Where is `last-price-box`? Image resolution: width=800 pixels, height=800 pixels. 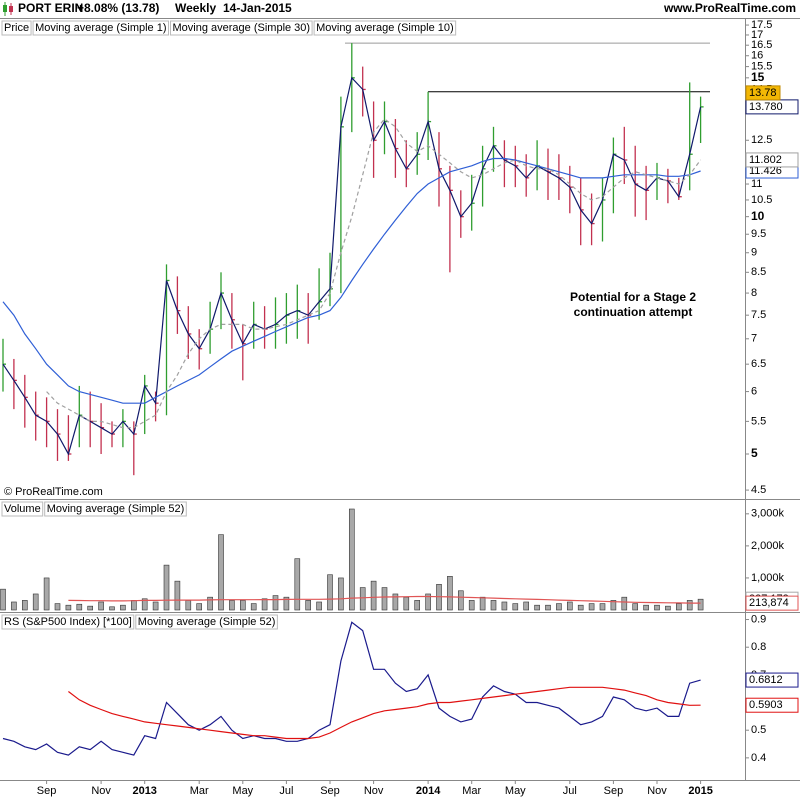
last-price-box is located at coordinates (763, 93).